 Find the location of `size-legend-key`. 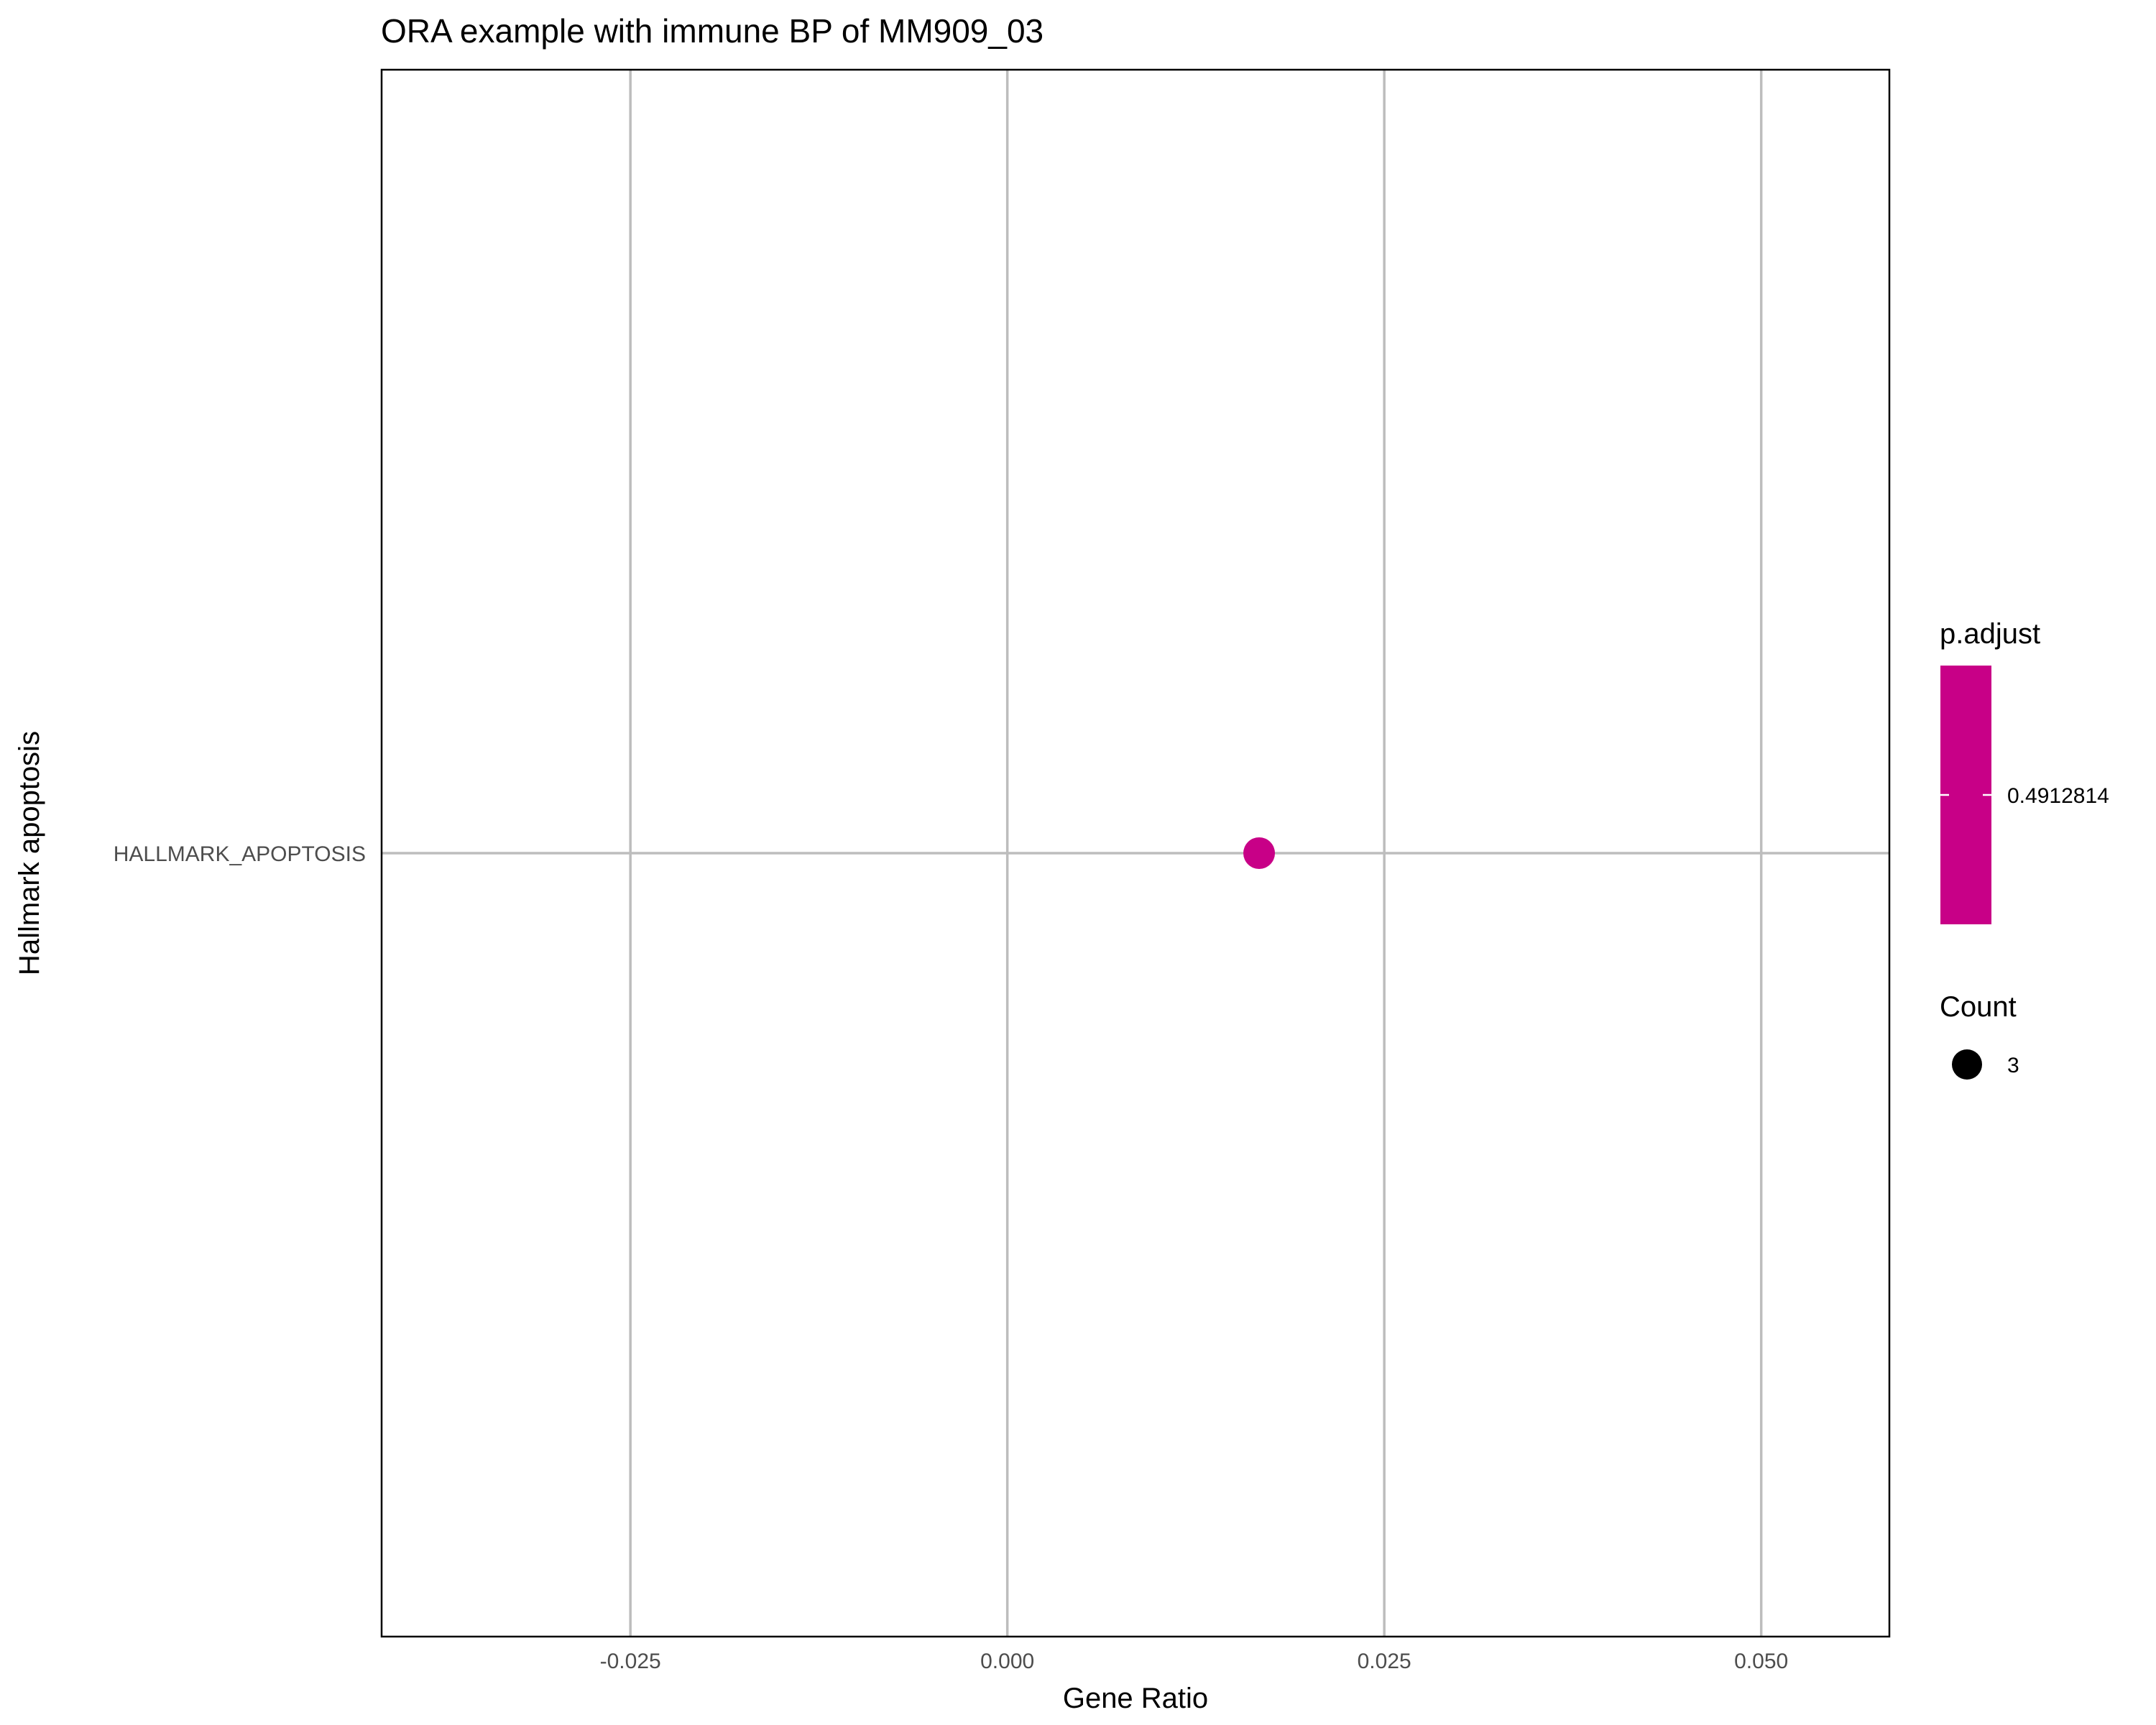

size-legend-key is located at coordinates (1967, 1064).